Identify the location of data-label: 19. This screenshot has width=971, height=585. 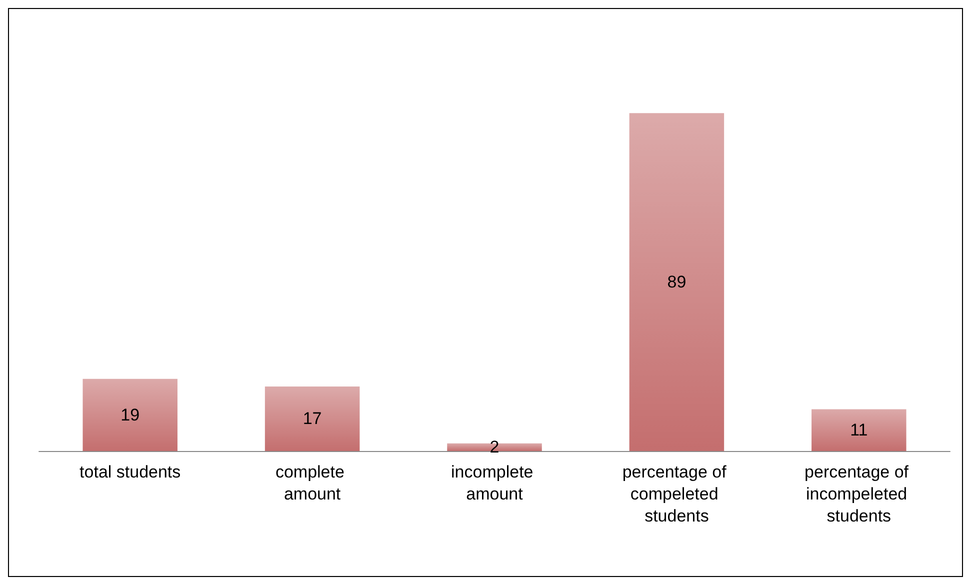
(130, 414).